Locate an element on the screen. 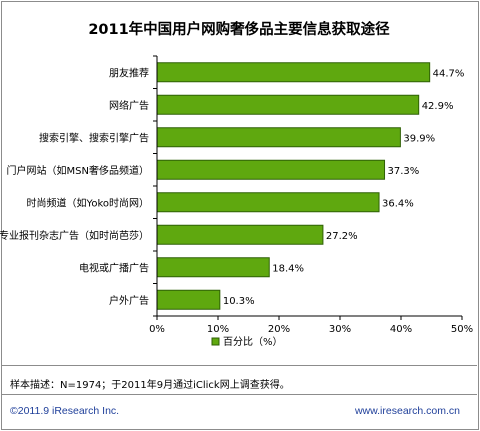 Image resolution: width=480 pixels, height=431 pixels. copyright-text: ©2011.9 iResearch Inc. is located at coordinates (65, 411).